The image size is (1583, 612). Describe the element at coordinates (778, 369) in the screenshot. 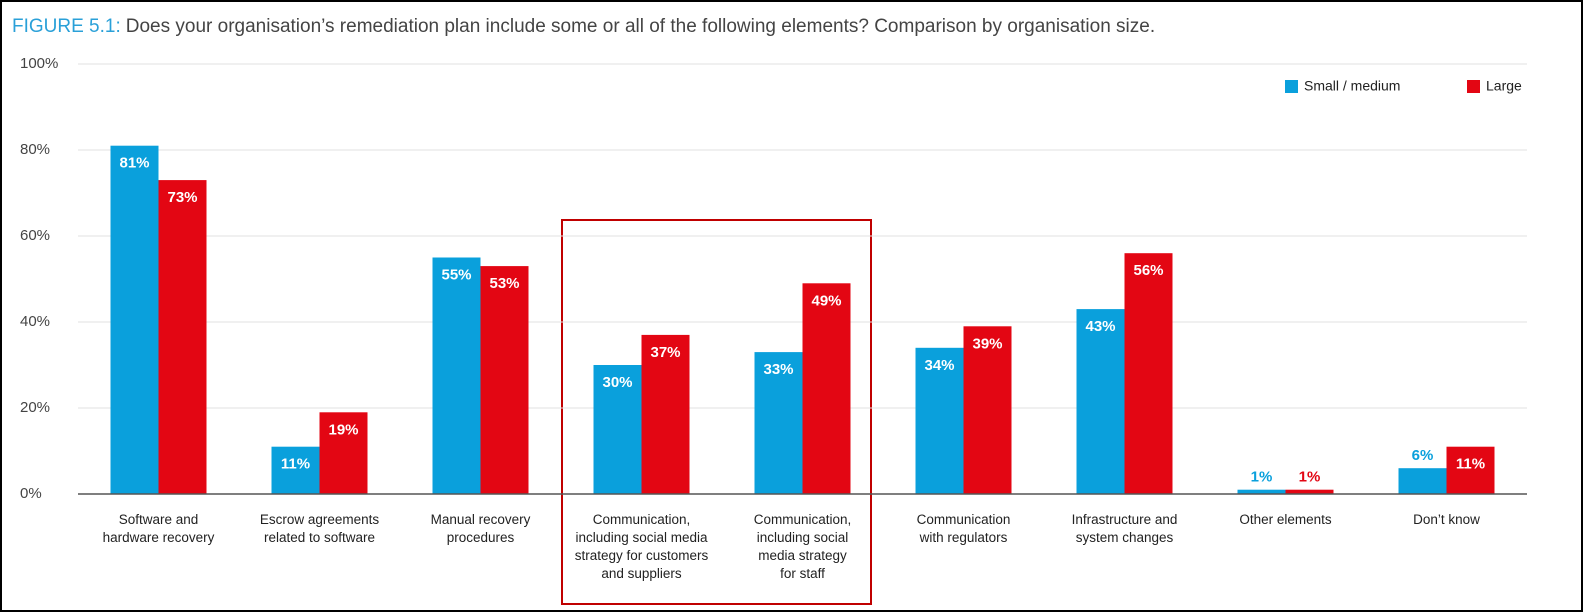

I see `value-label: 33%` at that location.